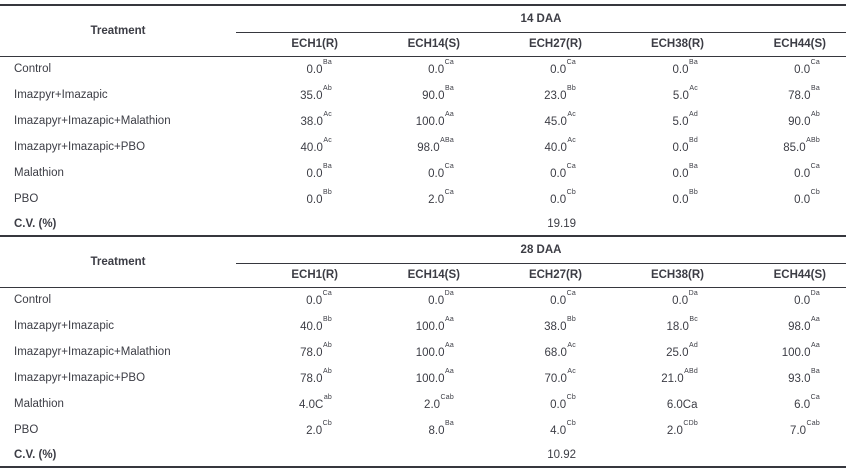  I want to click on value-cell: 40.0Ac, so click(541, 147).